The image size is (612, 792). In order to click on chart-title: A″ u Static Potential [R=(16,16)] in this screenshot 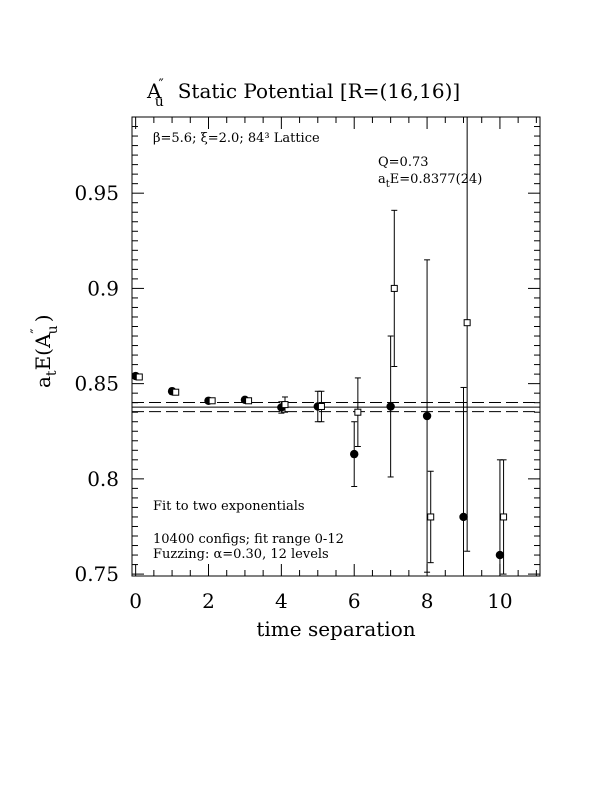, I will do `click(303, 93)`.